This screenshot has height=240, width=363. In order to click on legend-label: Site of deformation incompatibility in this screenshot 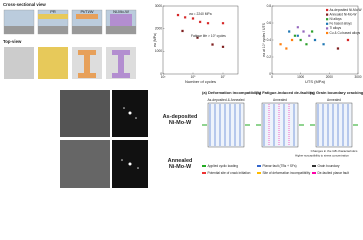, I will do `click(287, 173)`.